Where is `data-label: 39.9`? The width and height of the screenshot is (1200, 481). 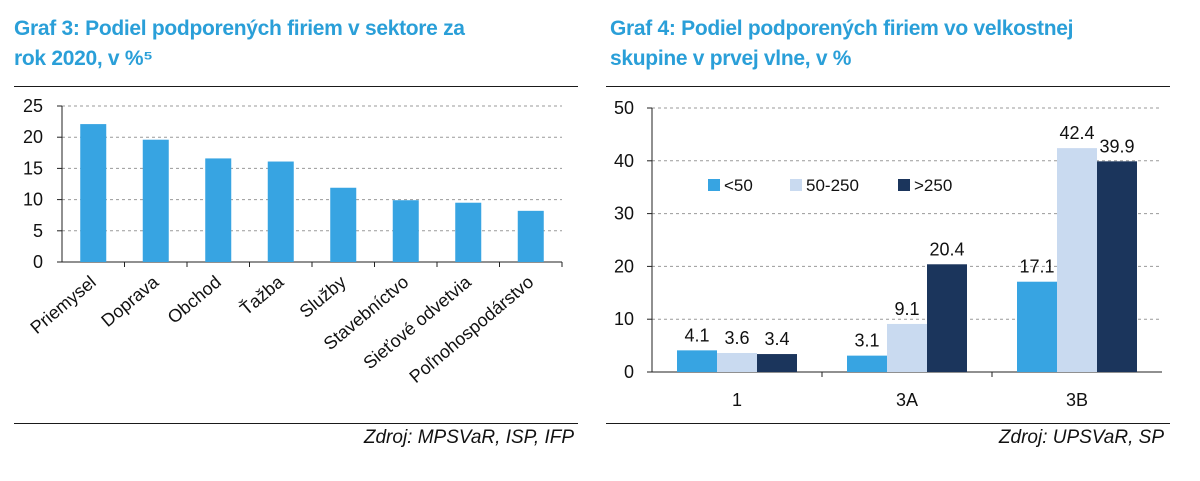 data-label: 39.9 is located at coordinates (1116, 146).